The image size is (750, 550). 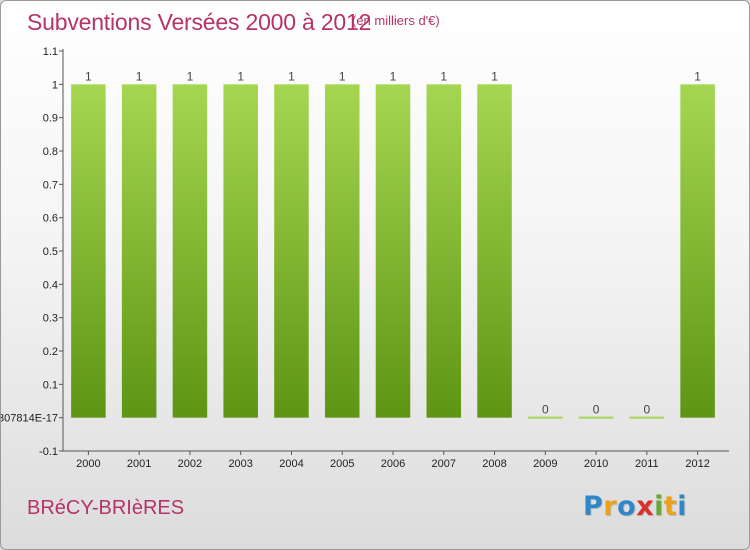 What do you see at coordinates (697, 464) in the screenshot?
I see `x-tick-label: 2012` at bounding box center [697, 464].